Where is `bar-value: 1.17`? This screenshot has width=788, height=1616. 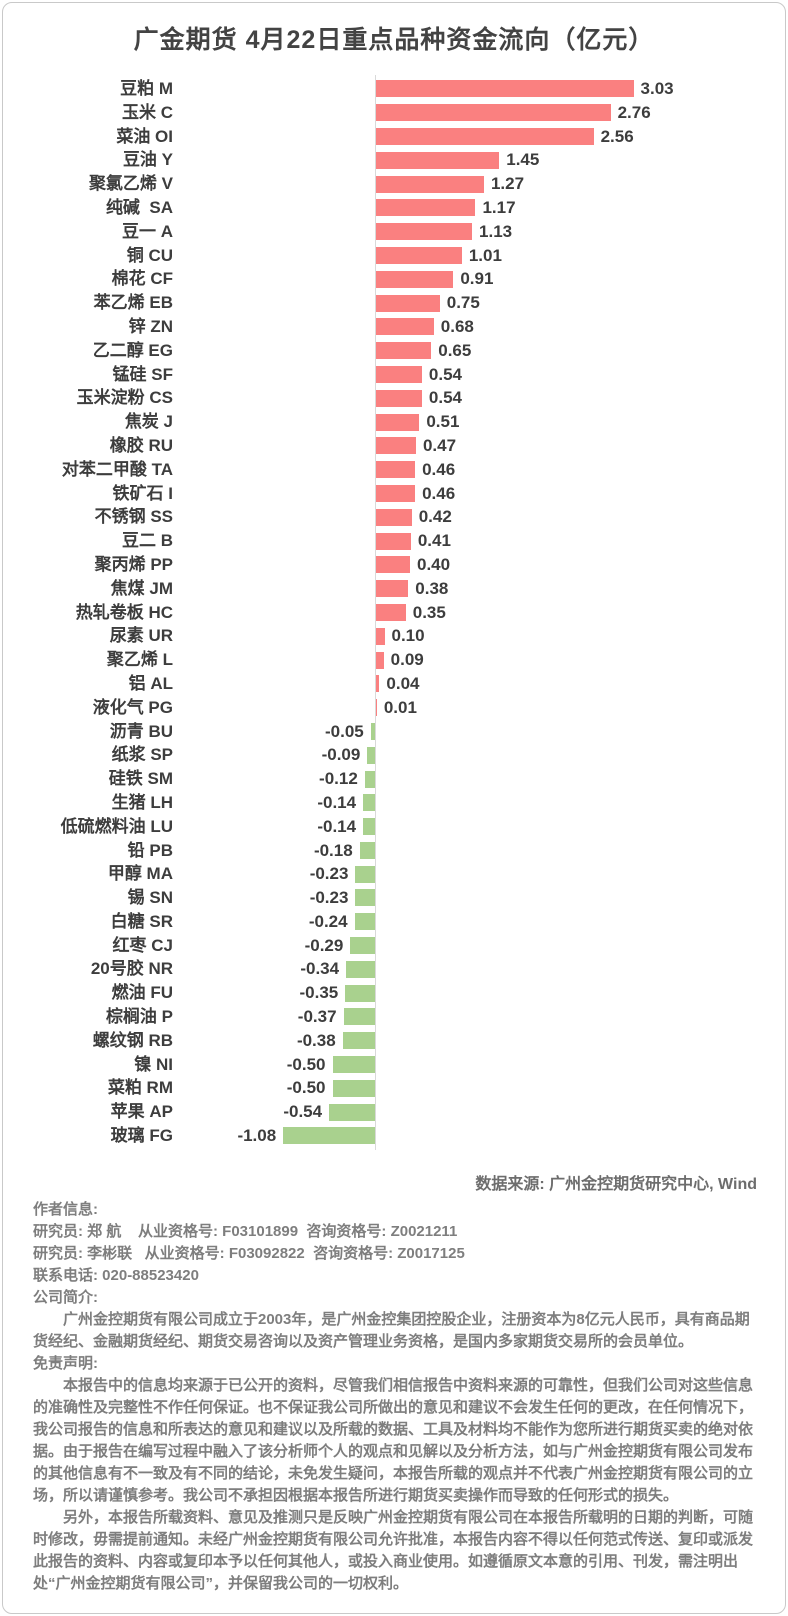
bar-value: 1.17 is located at coordinates (499, 207).